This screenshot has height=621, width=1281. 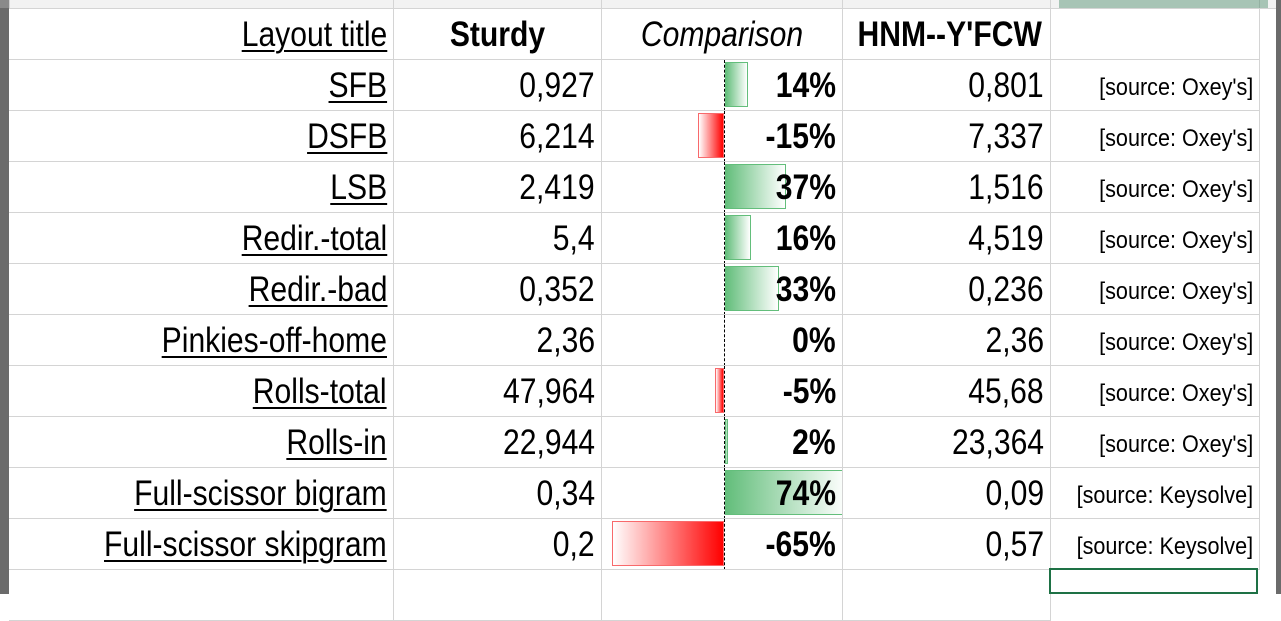 What do you see at coordinates (722, 544) in the screenshot?
I see `comparison-cell: -65%` at bounding box center [722, 544].